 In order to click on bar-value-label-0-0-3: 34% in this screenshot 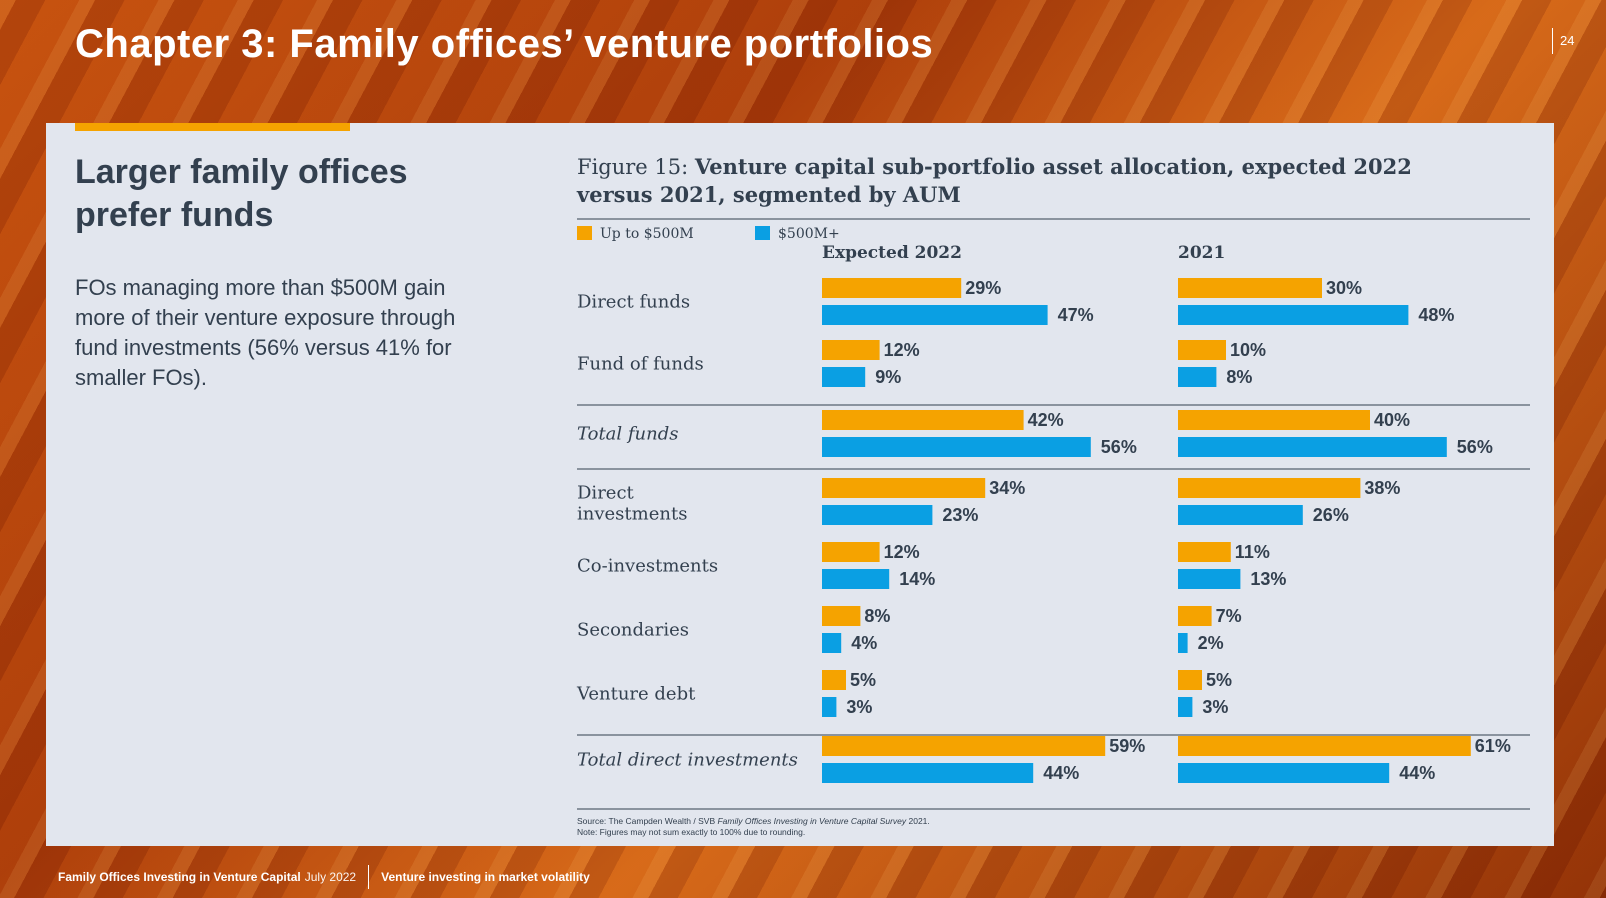, I will do `click(1007, 488)`.